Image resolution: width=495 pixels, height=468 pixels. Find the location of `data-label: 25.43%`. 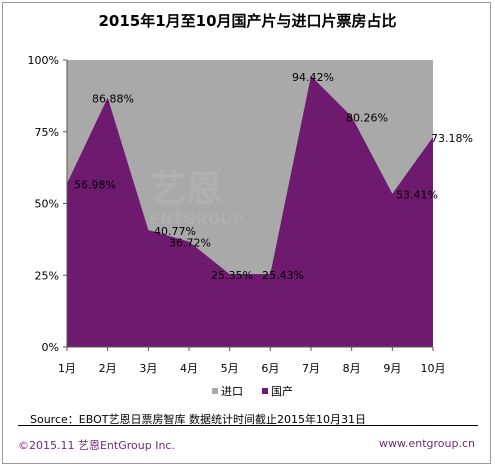

data-label: 25.43% is located at coordinates (283, 275).